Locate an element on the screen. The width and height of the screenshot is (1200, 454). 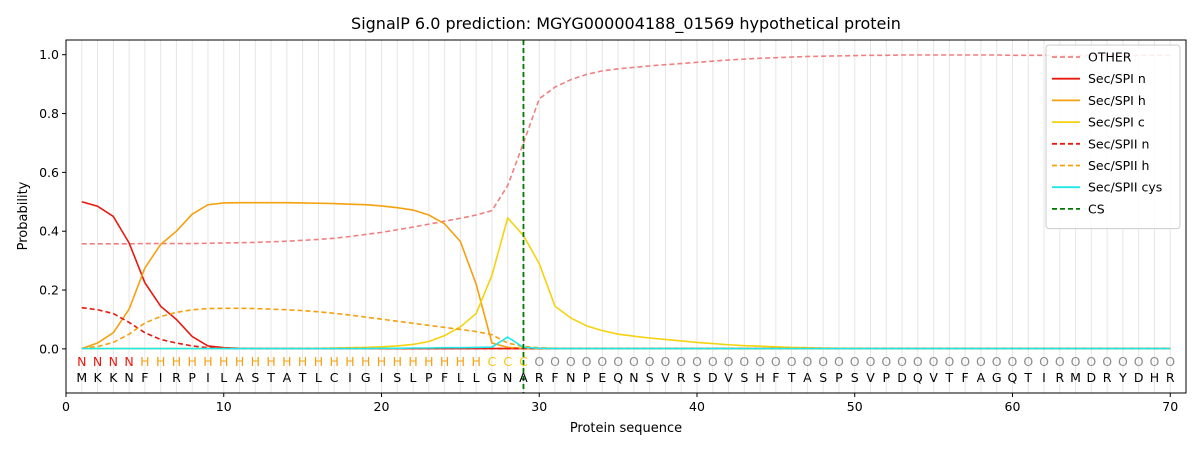
legend-label: Sec/SPI n is located at coordinates (1117, 78).